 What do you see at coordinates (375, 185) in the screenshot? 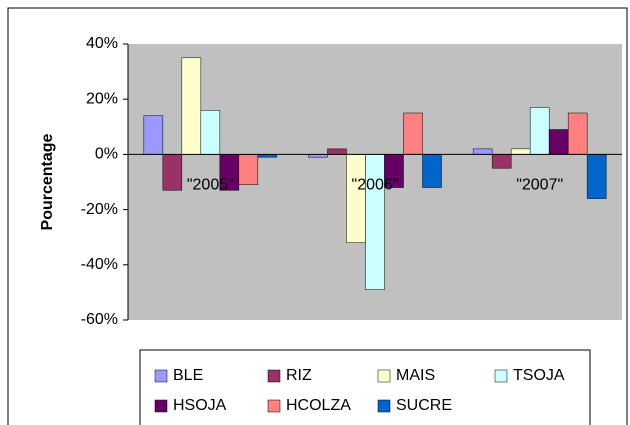
I see `x-tick-label: "2006"` at bounding box center [375, 185].